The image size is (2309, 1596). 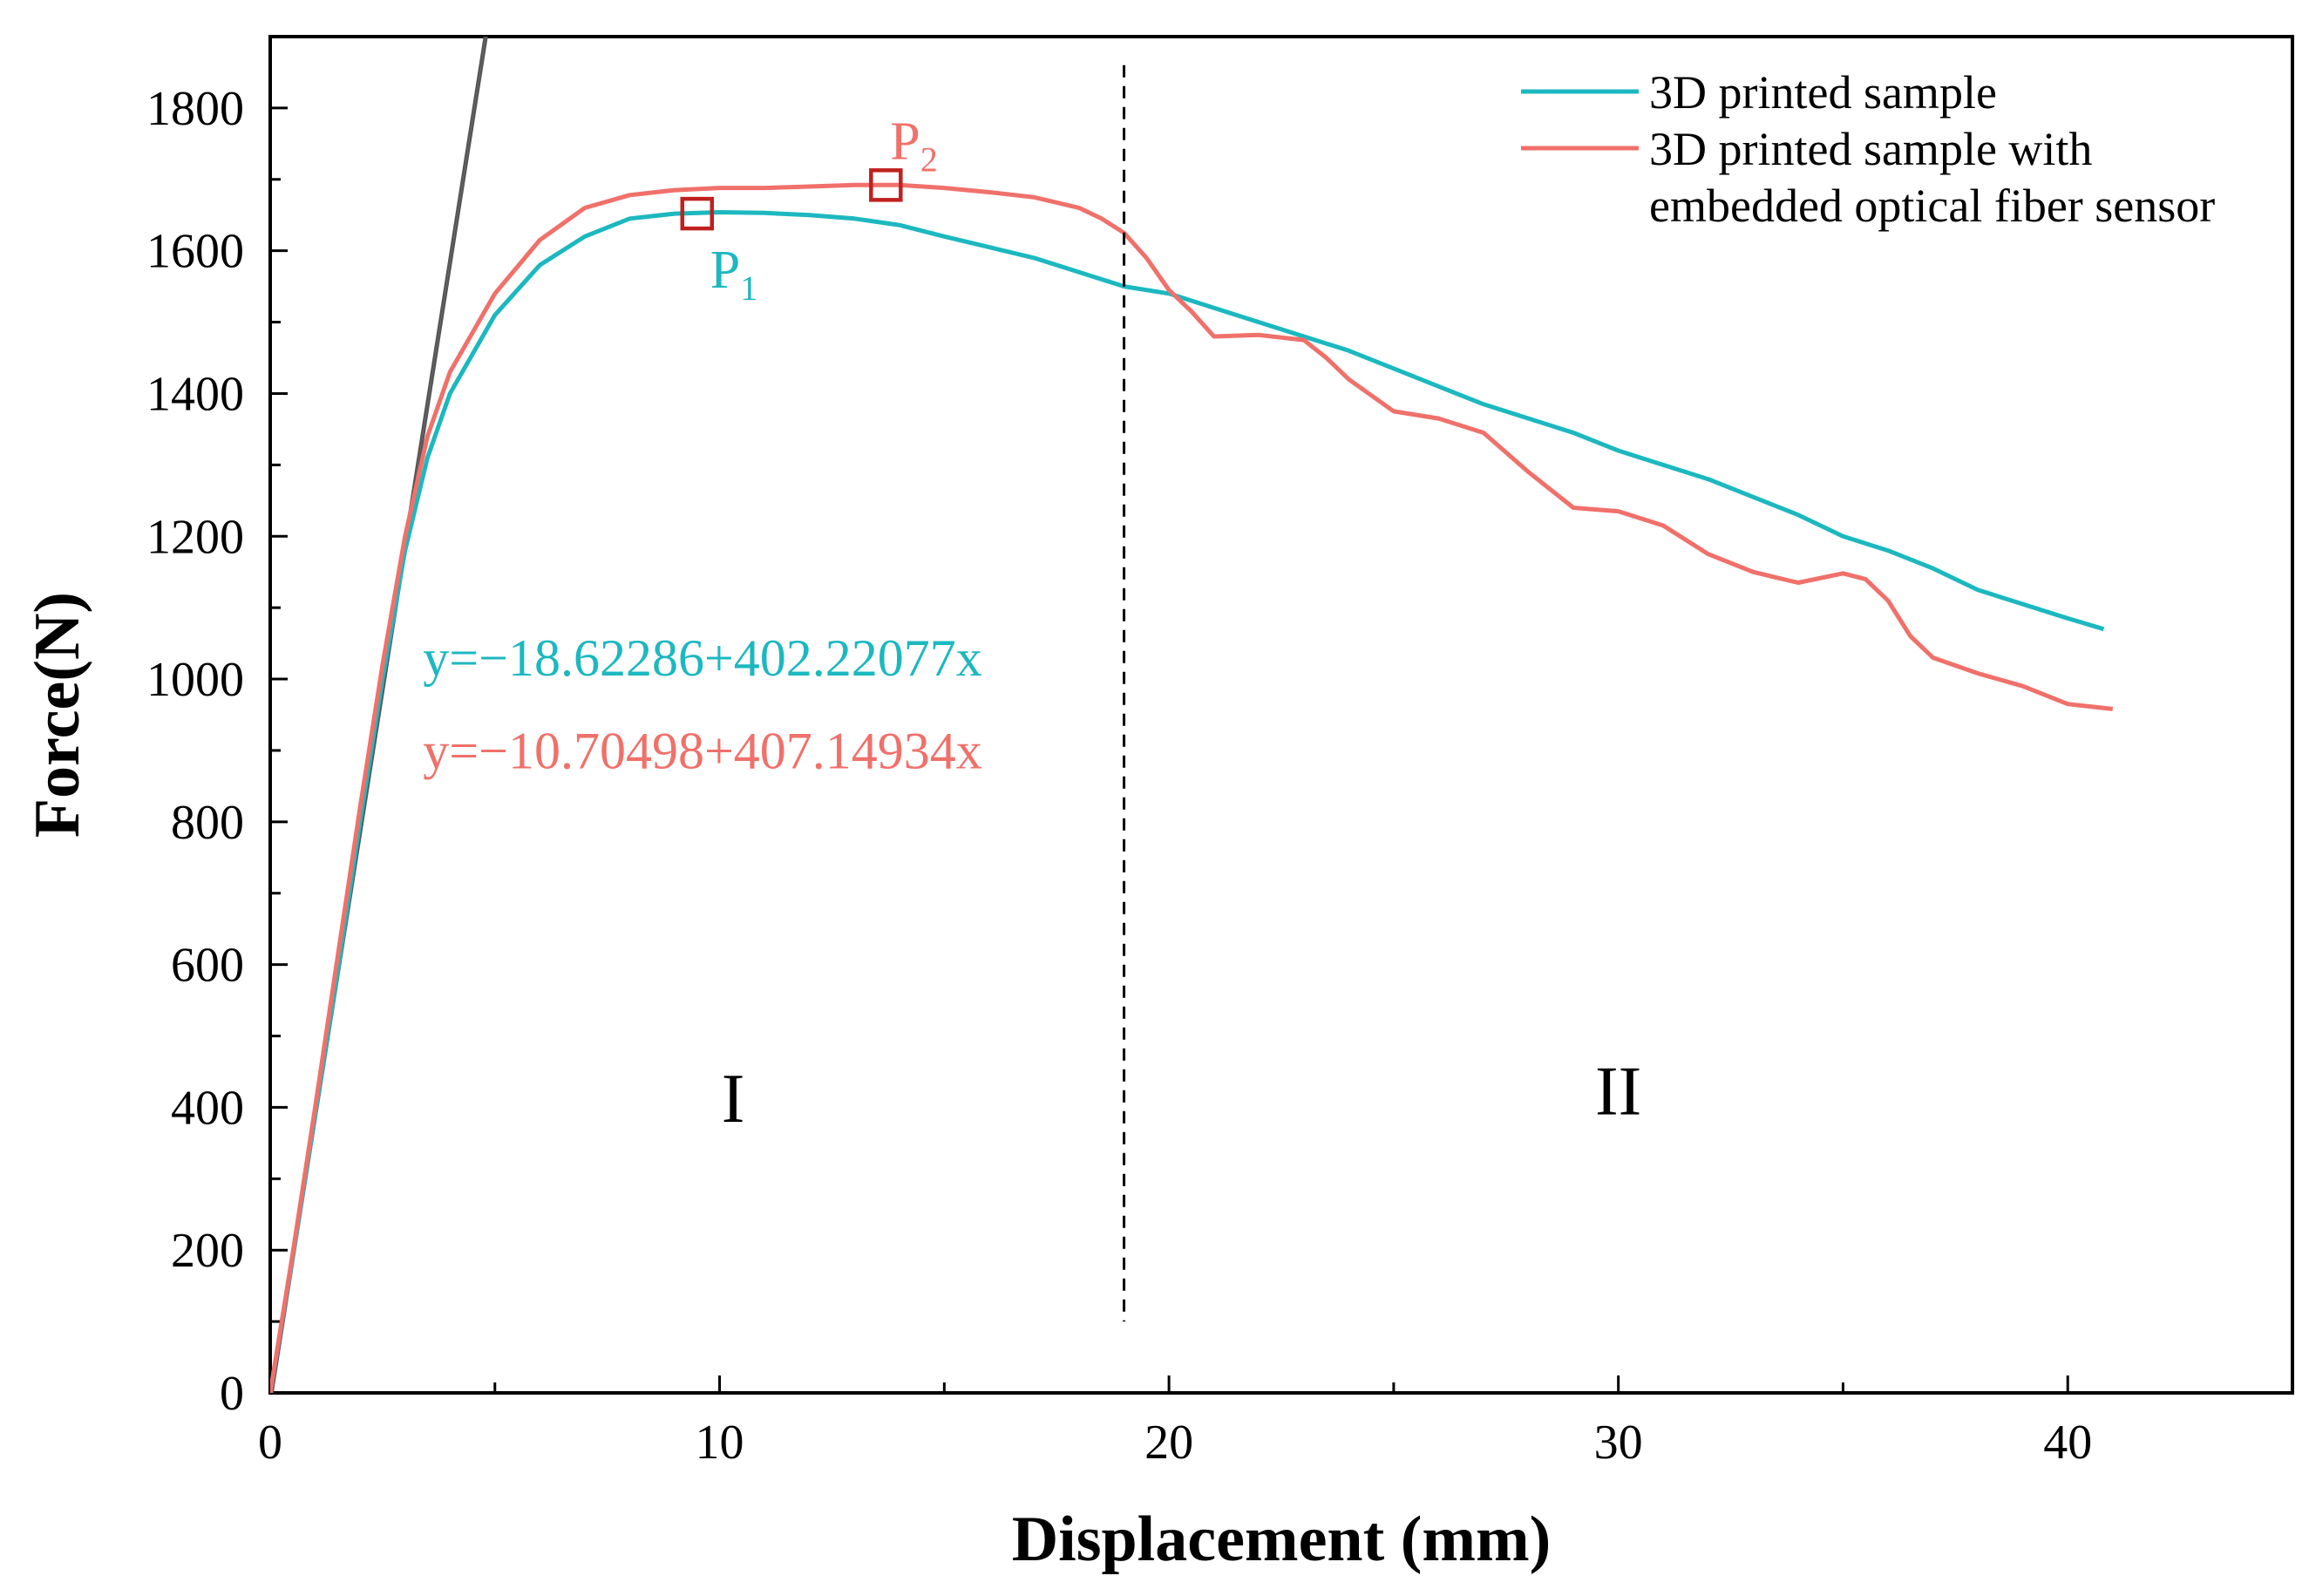 What do you see at coordinates (207, 966) in the screenshot?
I see `y-tick-label-600: 600` at bounding box center [207, 966].